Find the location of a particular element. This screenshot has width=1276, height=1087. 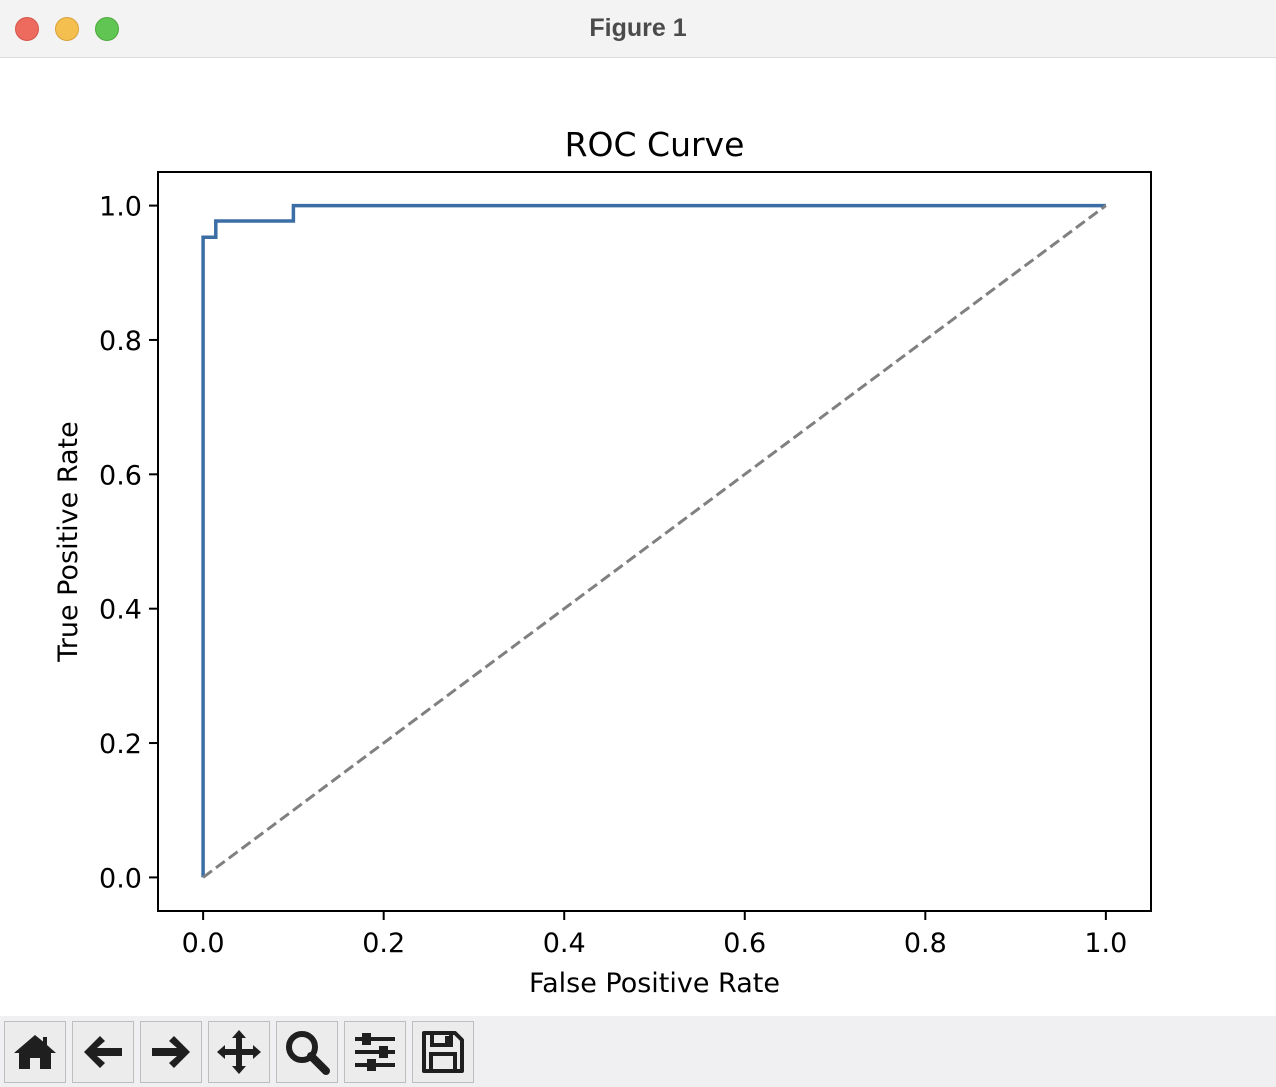

save-icon is located at coordinates (443, 1052).